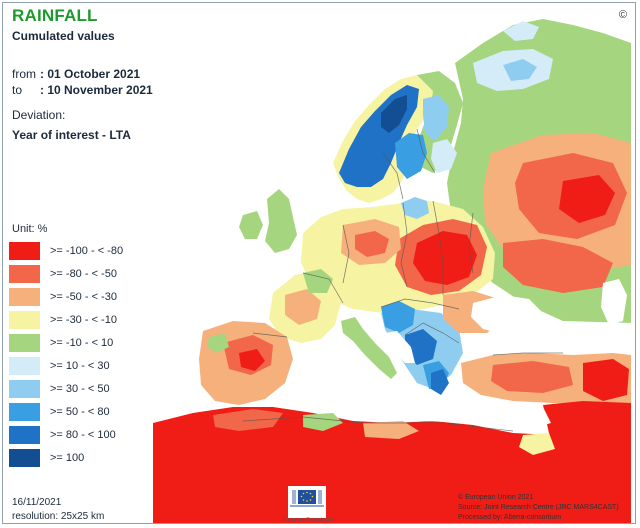 The height and width of the screenshot is (528, 640). I want to click on legend-item: >= -30 - < -10, so click(89, 321).